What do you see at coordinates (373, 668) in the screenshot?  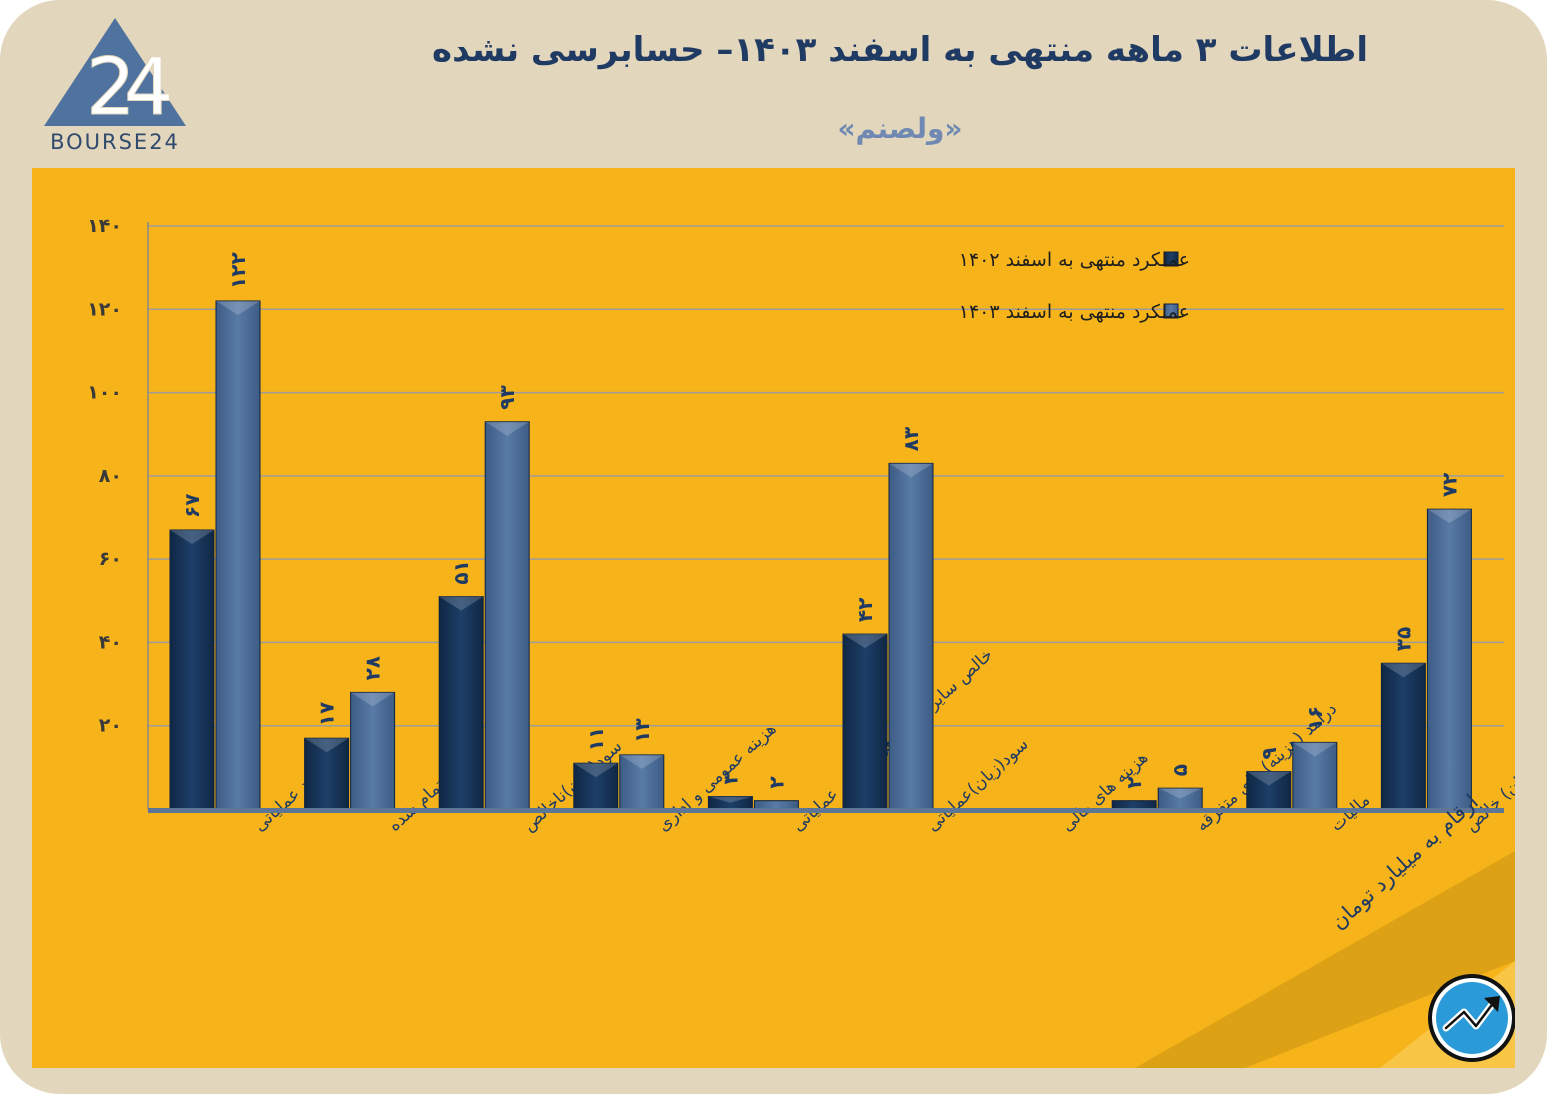 I see `data-label: ۲۸` at bounding box center [373, 668].